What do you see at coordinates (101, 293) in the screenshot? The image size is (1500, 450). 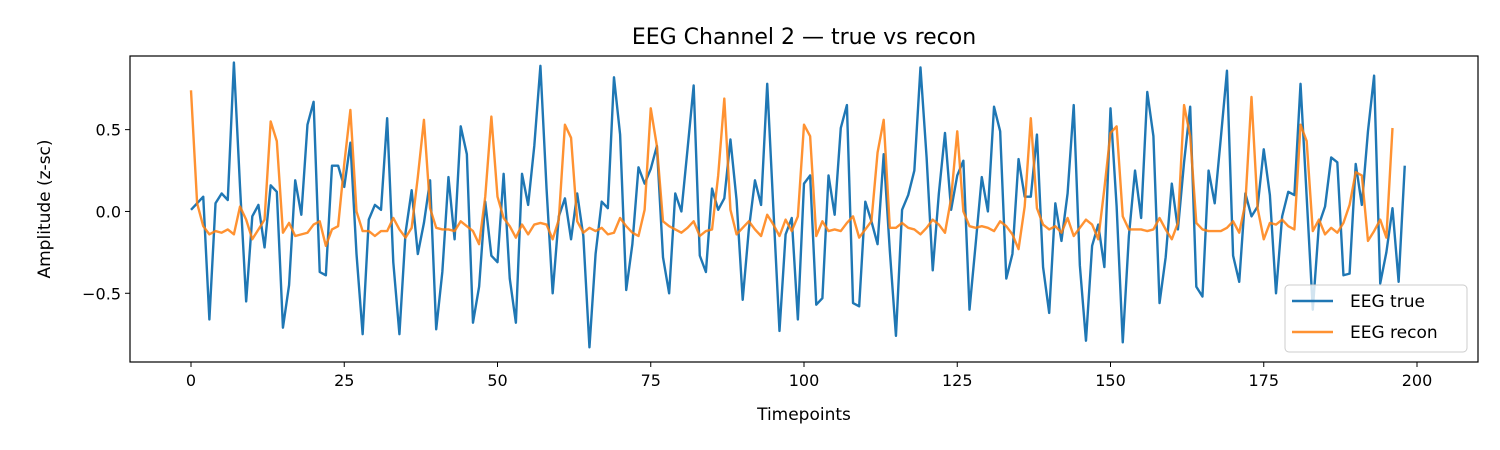 I see `y-tick-label: −0.5` at bounding box center [101, 293].